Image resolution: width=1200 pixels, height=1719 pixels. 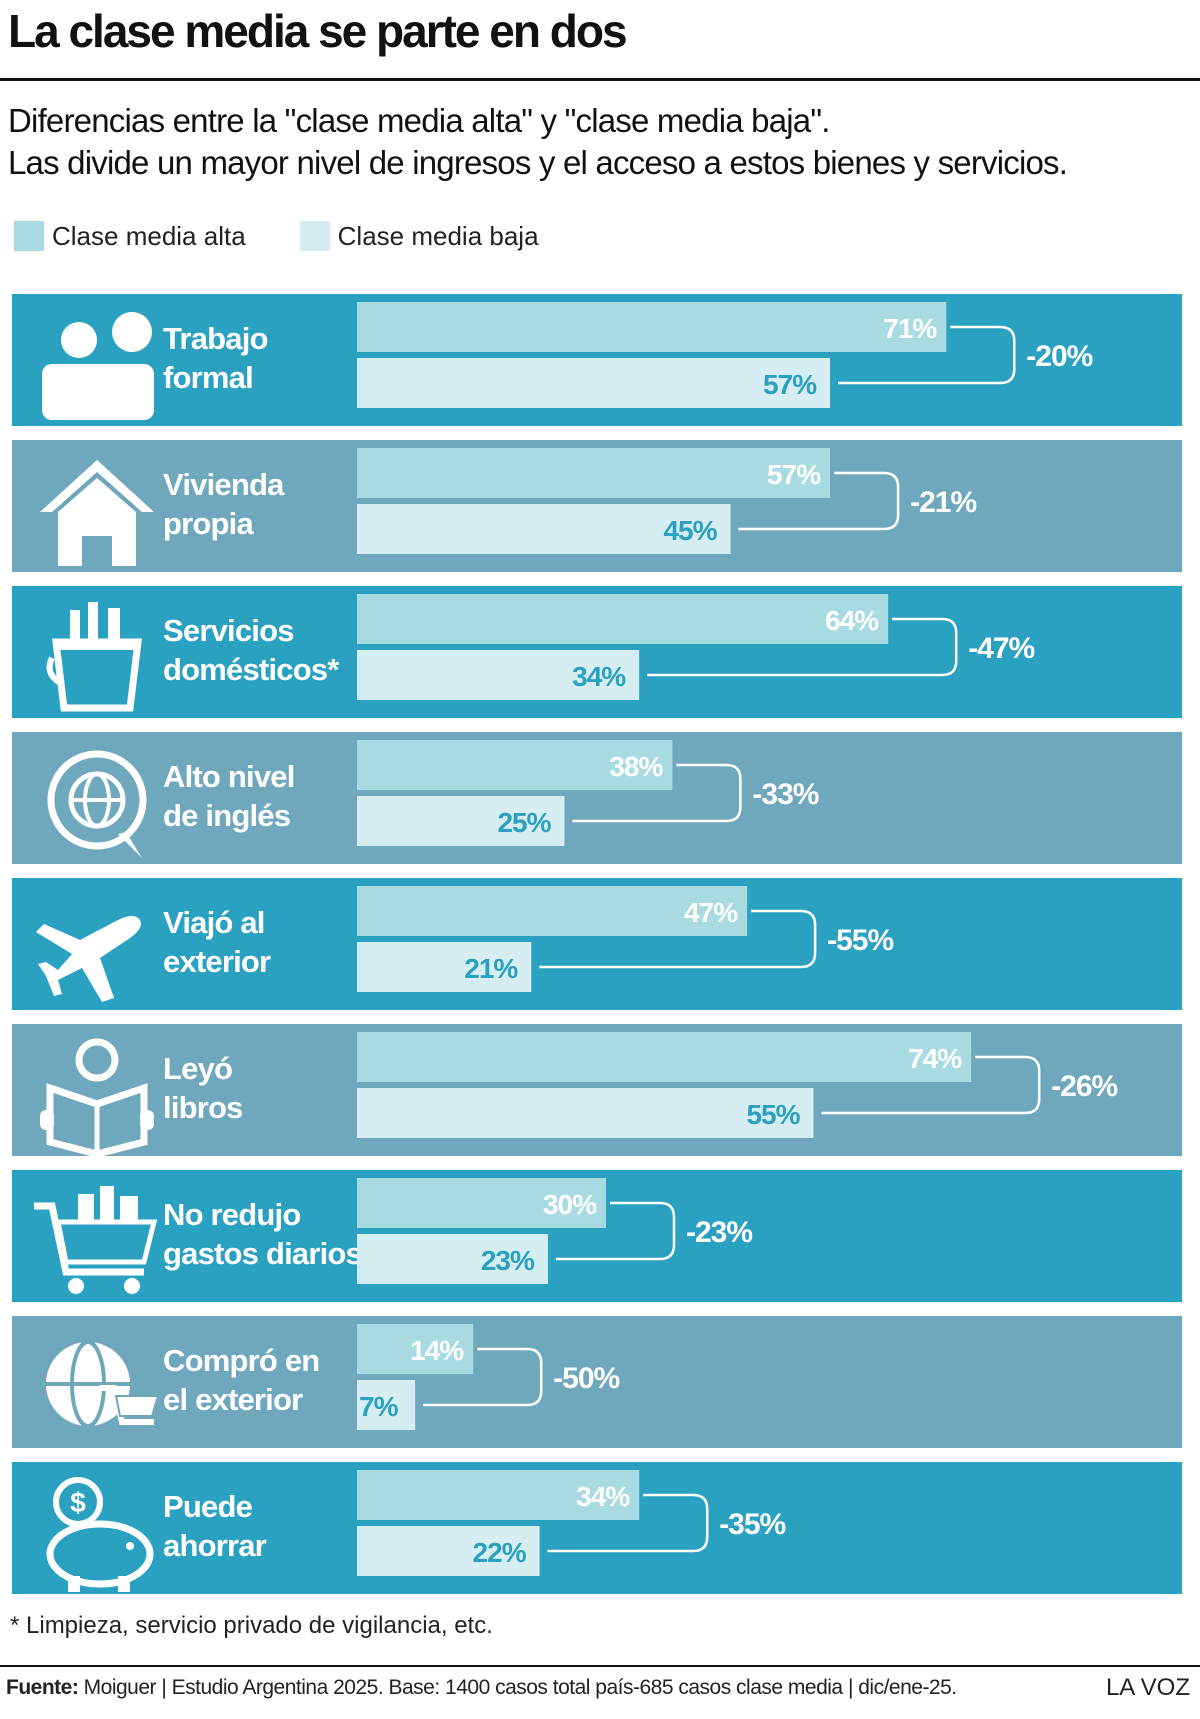 What do you see at coordinates (217, 961) in the screenshot?
I see `category-label-line2: exterior` at bounding box center [217, 961].